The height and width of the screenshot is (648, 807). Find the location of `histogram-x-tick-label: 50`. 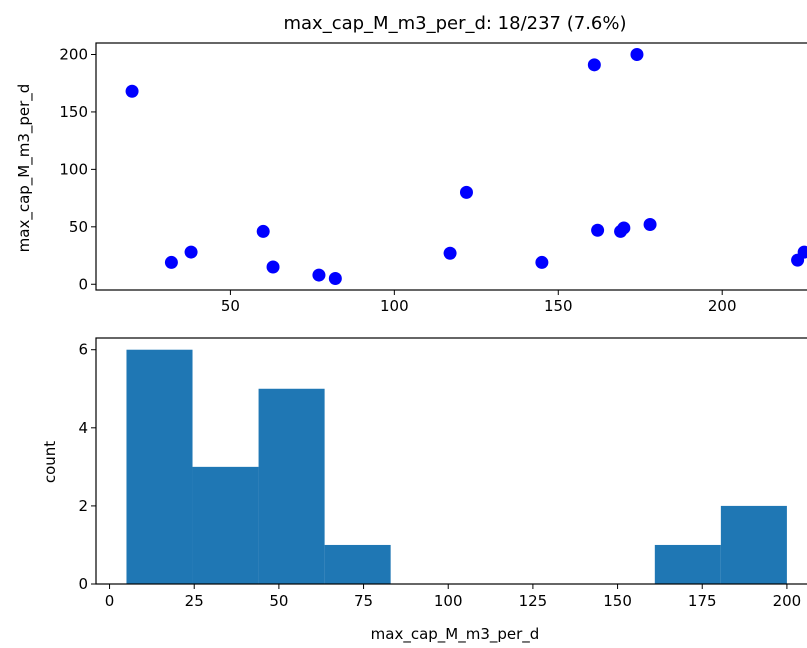

histogram-x-tick-label: 50 is located at coordinates (278, 601).